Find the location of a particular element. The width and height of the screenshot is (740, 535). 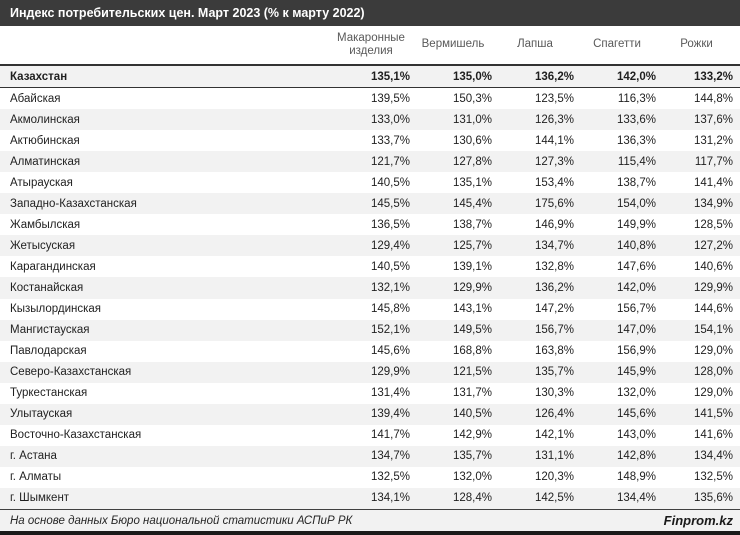

region-name: Казахстан is located at coordinates (39, 76).